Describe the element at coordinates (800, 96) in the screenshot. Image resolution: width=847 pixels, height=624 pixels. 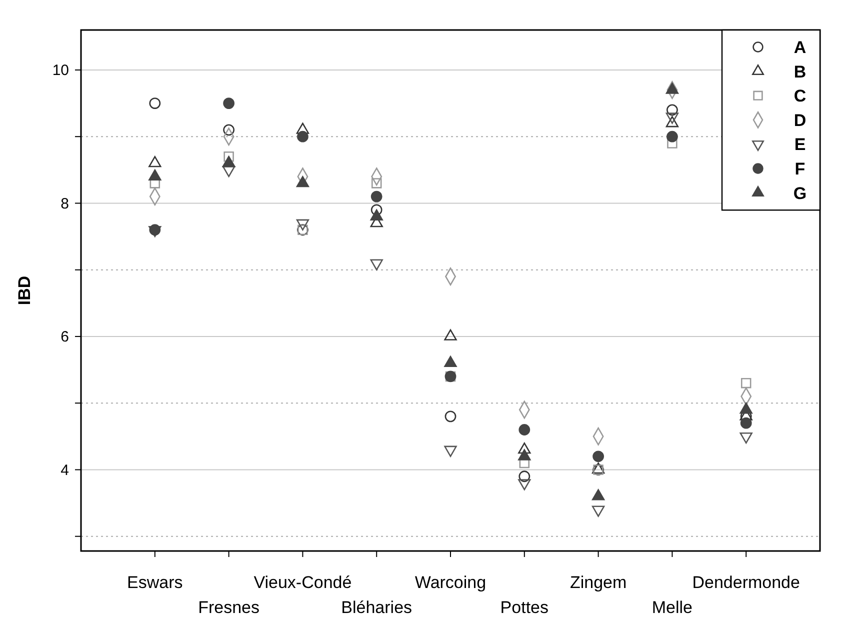
I see `legend-label: C` at that location.